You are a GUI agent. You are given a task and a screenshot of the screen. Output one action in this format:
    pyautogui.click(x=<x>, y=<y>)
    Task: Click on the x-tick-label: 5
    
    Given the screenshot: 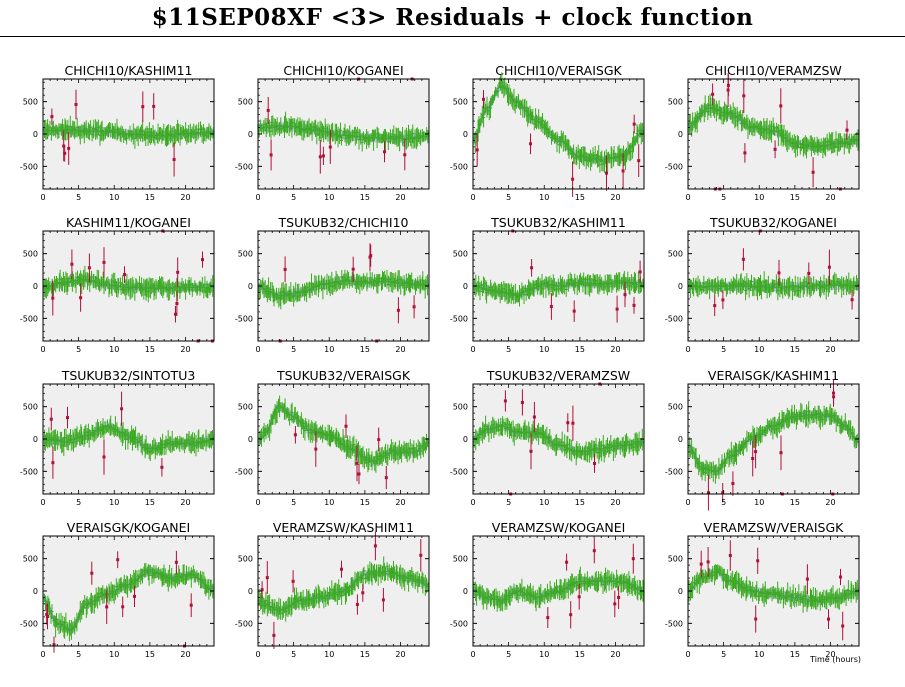 What is the action you would take?
    pyautogui.click(x=78, y=349)
    